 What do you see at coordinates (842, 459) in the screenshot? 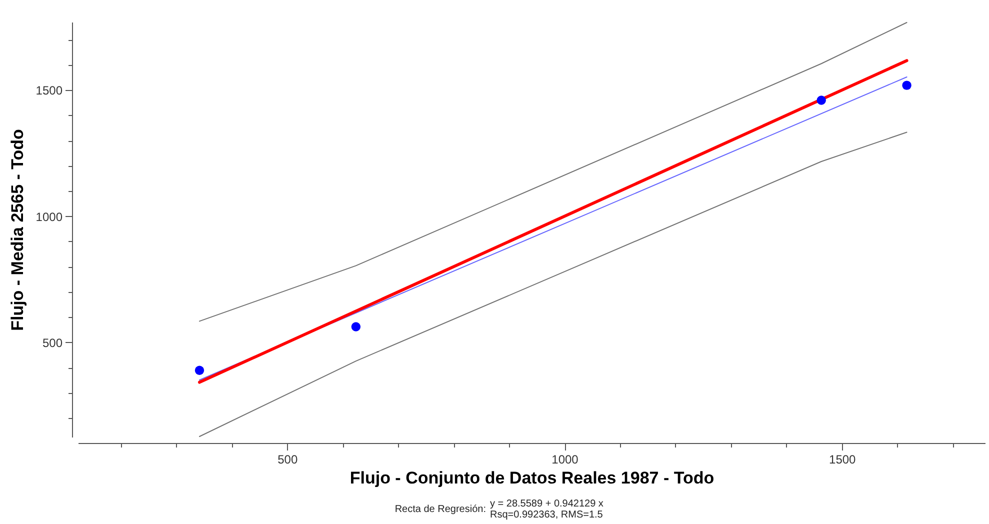
I see `x-tick-label: 1500` at bounding box center [842, 459].